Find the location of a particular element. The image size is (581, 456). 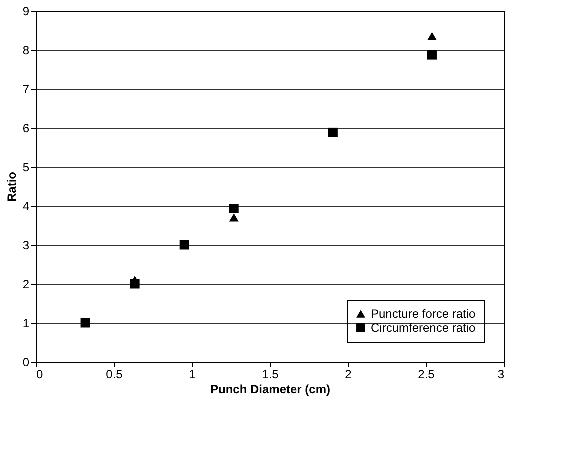

x-tick-label: 1 is located at coordinates (192, 375).